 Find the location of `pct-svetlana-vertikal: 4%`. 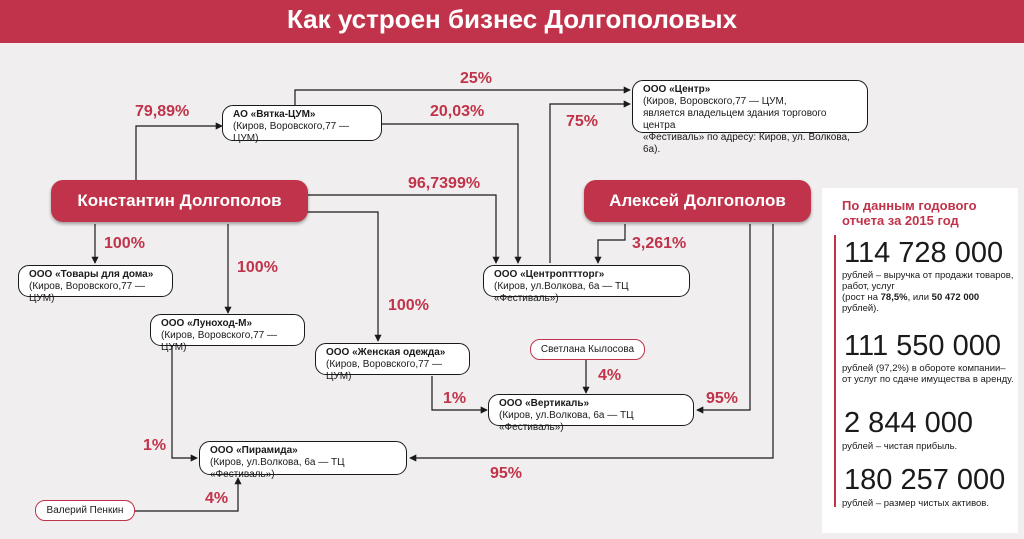

pct-svetlana-vertikal: 4% is located at coordinates (610, 375).